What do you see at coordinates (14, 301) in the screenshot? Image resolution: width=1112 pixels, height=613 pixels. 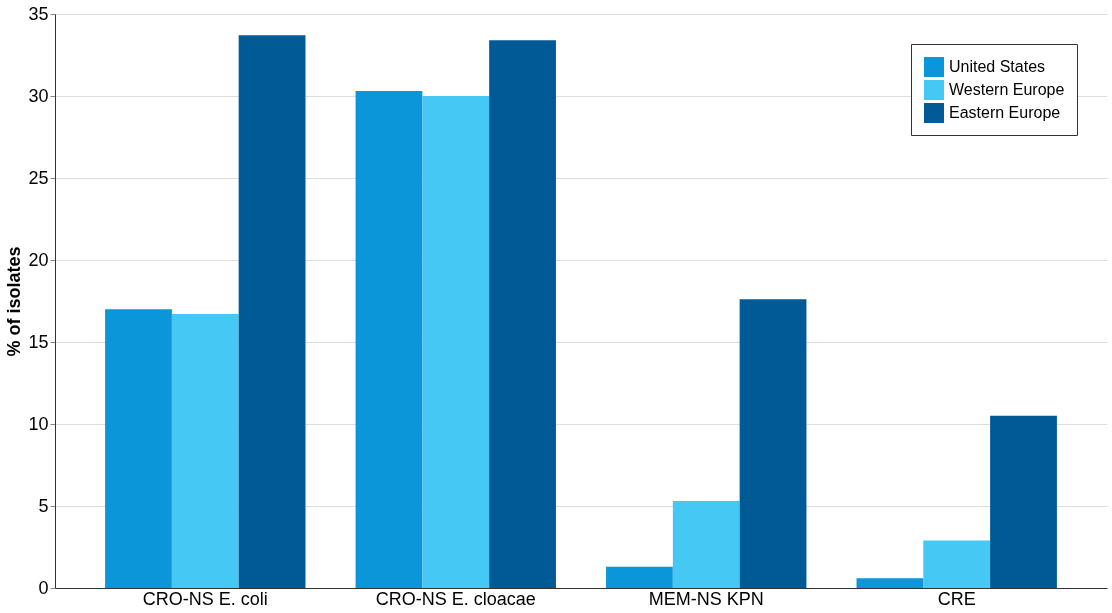 I see `y-axis-title: % of isolates` at bounding box center [14, 301].